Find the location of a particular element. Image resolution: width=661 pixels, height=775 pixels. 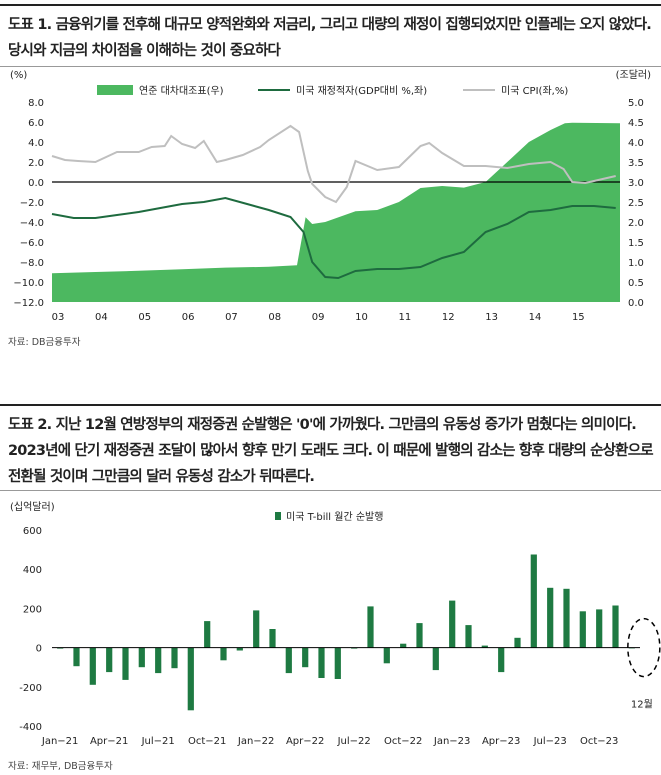

right-axis-unit: (조달러) is located at coordinates (634, 75).